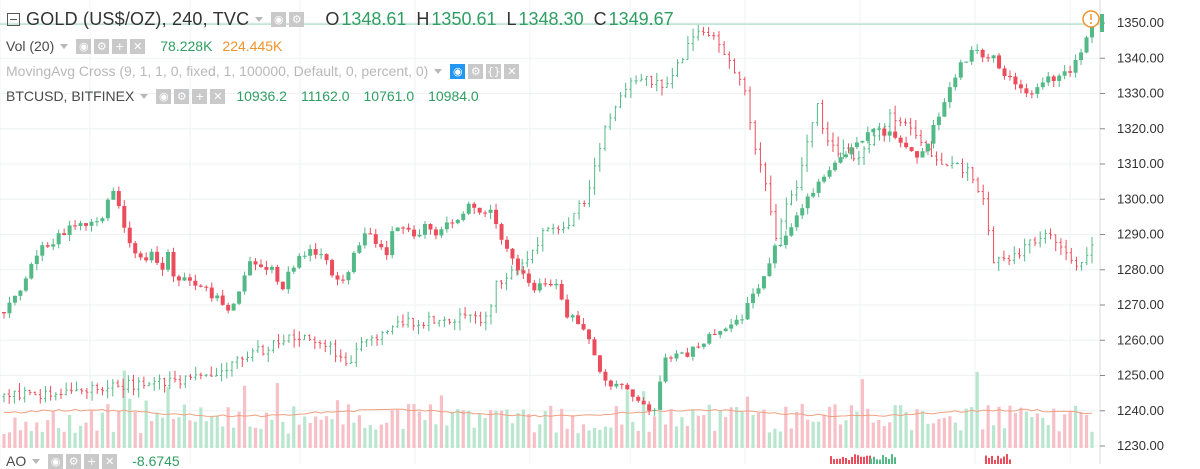 The width and height of the screenshot is (1200, 469). I want to click on btc-label: BTCUSD, BITFINEX, so click(70, 96).